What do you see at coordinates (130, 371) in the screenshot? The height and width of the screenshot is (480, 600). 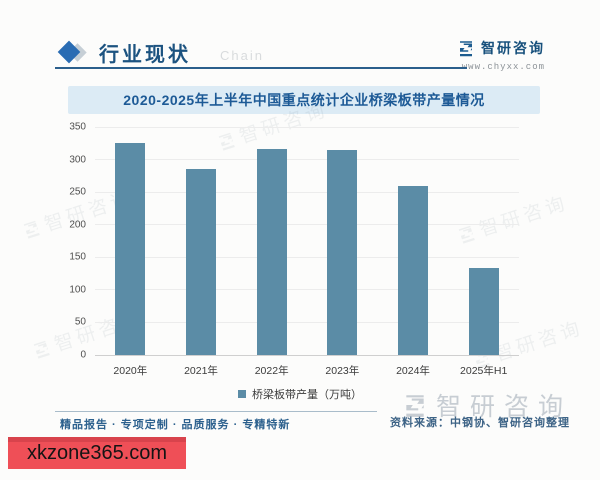 I see `x-category-label: 2020年` at bounding box center [130, 371].